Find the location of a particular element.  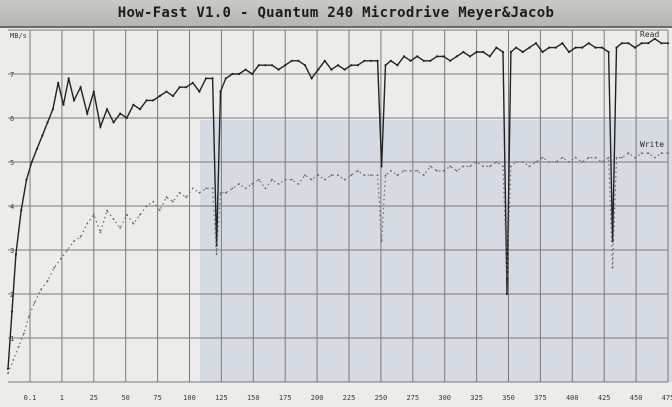

y-tick-label: 7 is located at coordinates (12, 75).